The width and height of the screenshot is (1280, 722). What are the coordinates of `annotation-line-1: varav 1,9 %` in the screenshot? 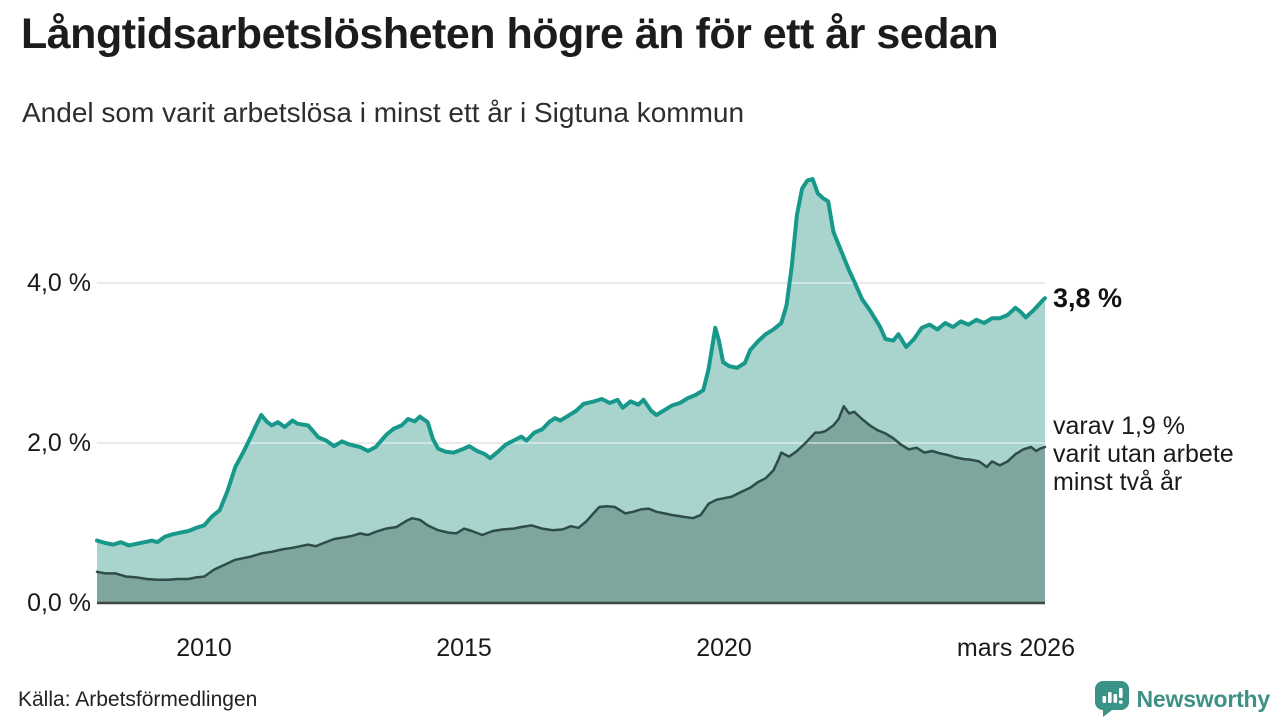 It's located at (1119, 426).